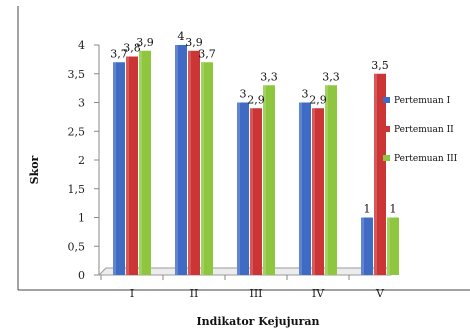 This screenshot has height=331, width=470. Describe the element at coordinates (77, 74) in the screenshot. I see `y-tick-label: 3,5` at that location.